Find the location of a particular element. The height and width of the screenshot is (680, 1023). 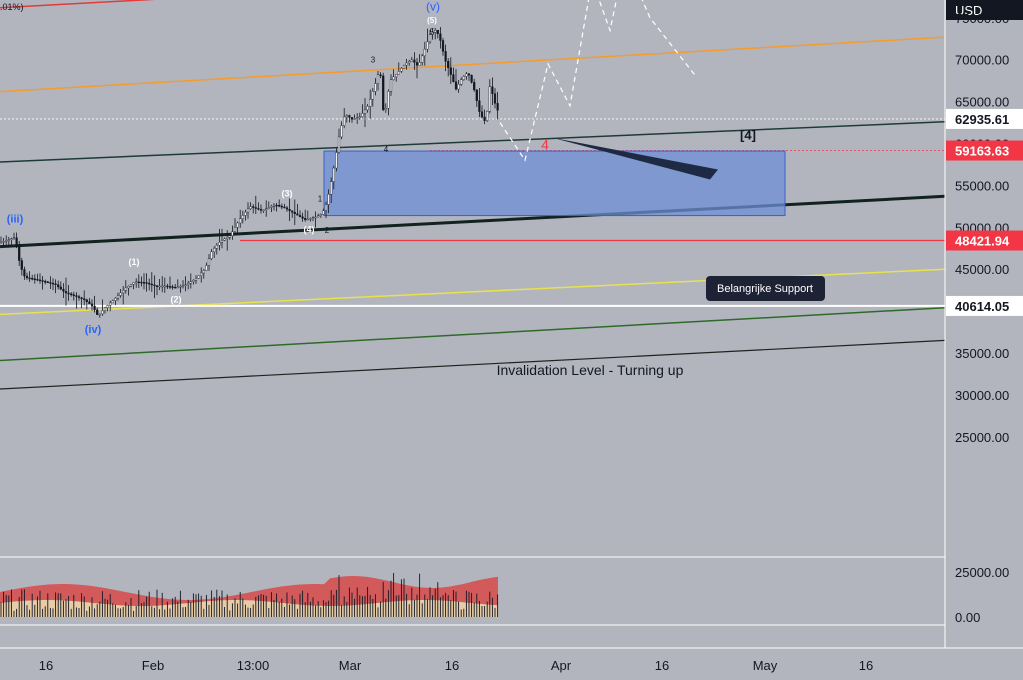

pct-change-fragment: .01%) is located at coordinates (12, 7).